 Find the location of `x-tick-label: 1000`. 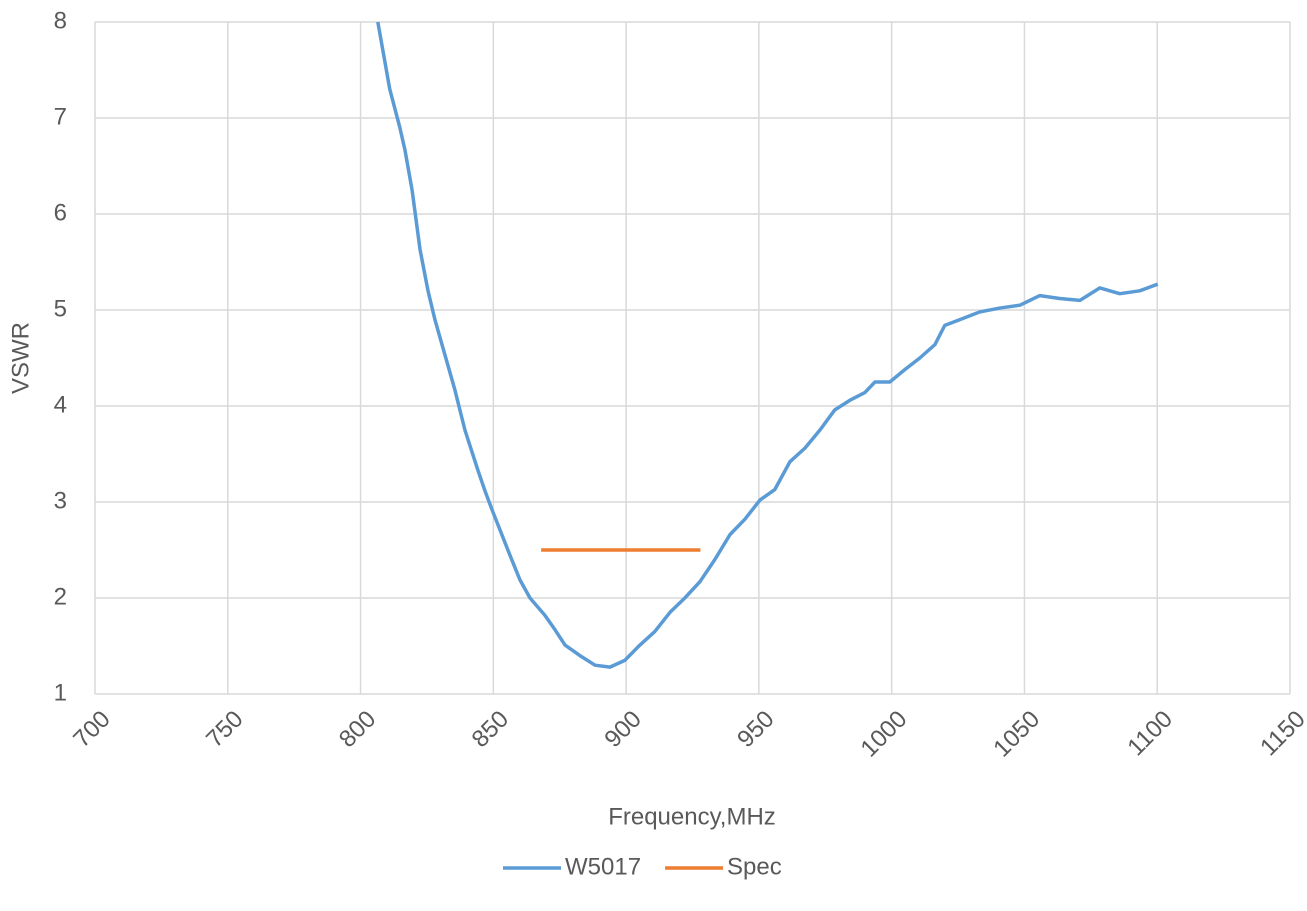

x-tick-label: 1000 is located at coordinates (884, 734).